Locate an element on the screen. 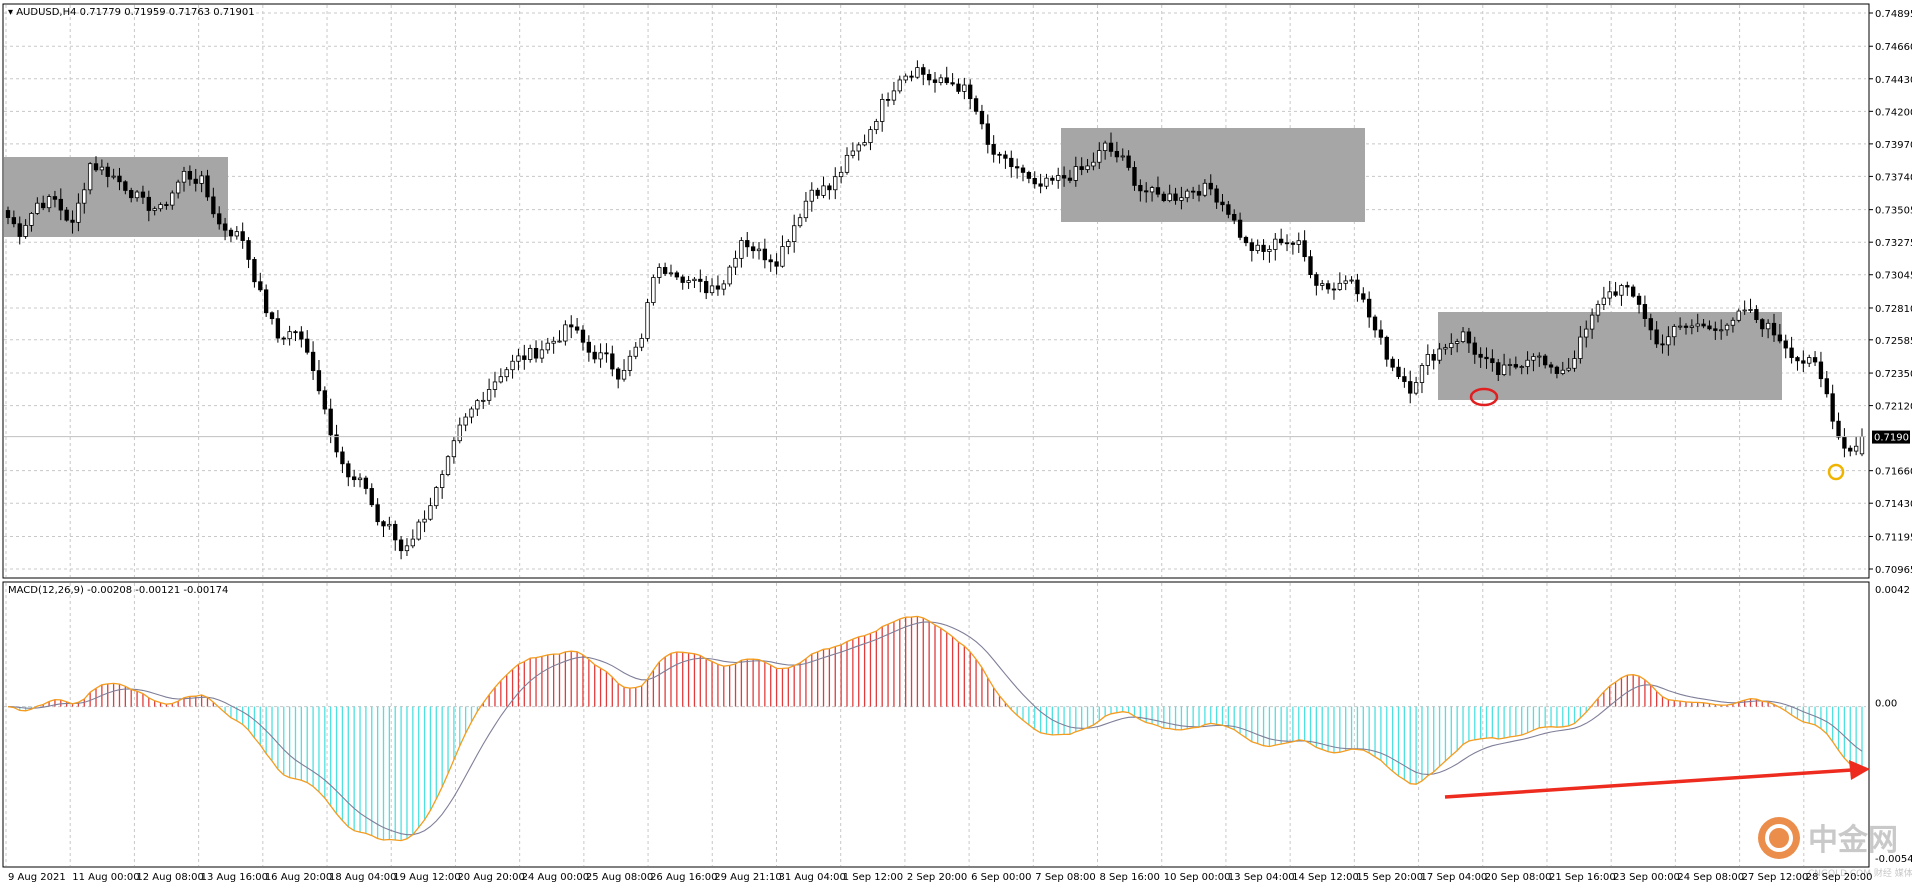  symbol-triangle-icon: ▾ is located at coordinates (12, 12).